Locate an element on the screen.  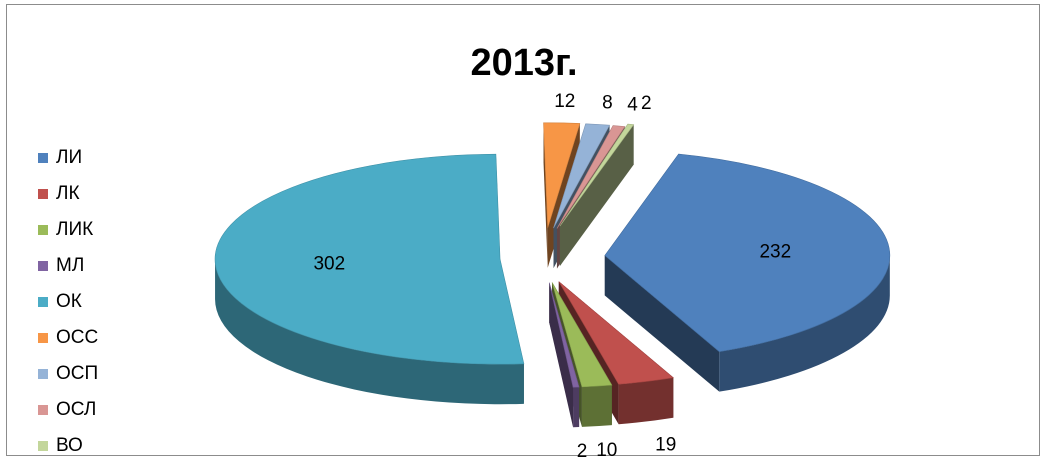
legend-item-oss: ОСС is located at coordinates (68, 338).